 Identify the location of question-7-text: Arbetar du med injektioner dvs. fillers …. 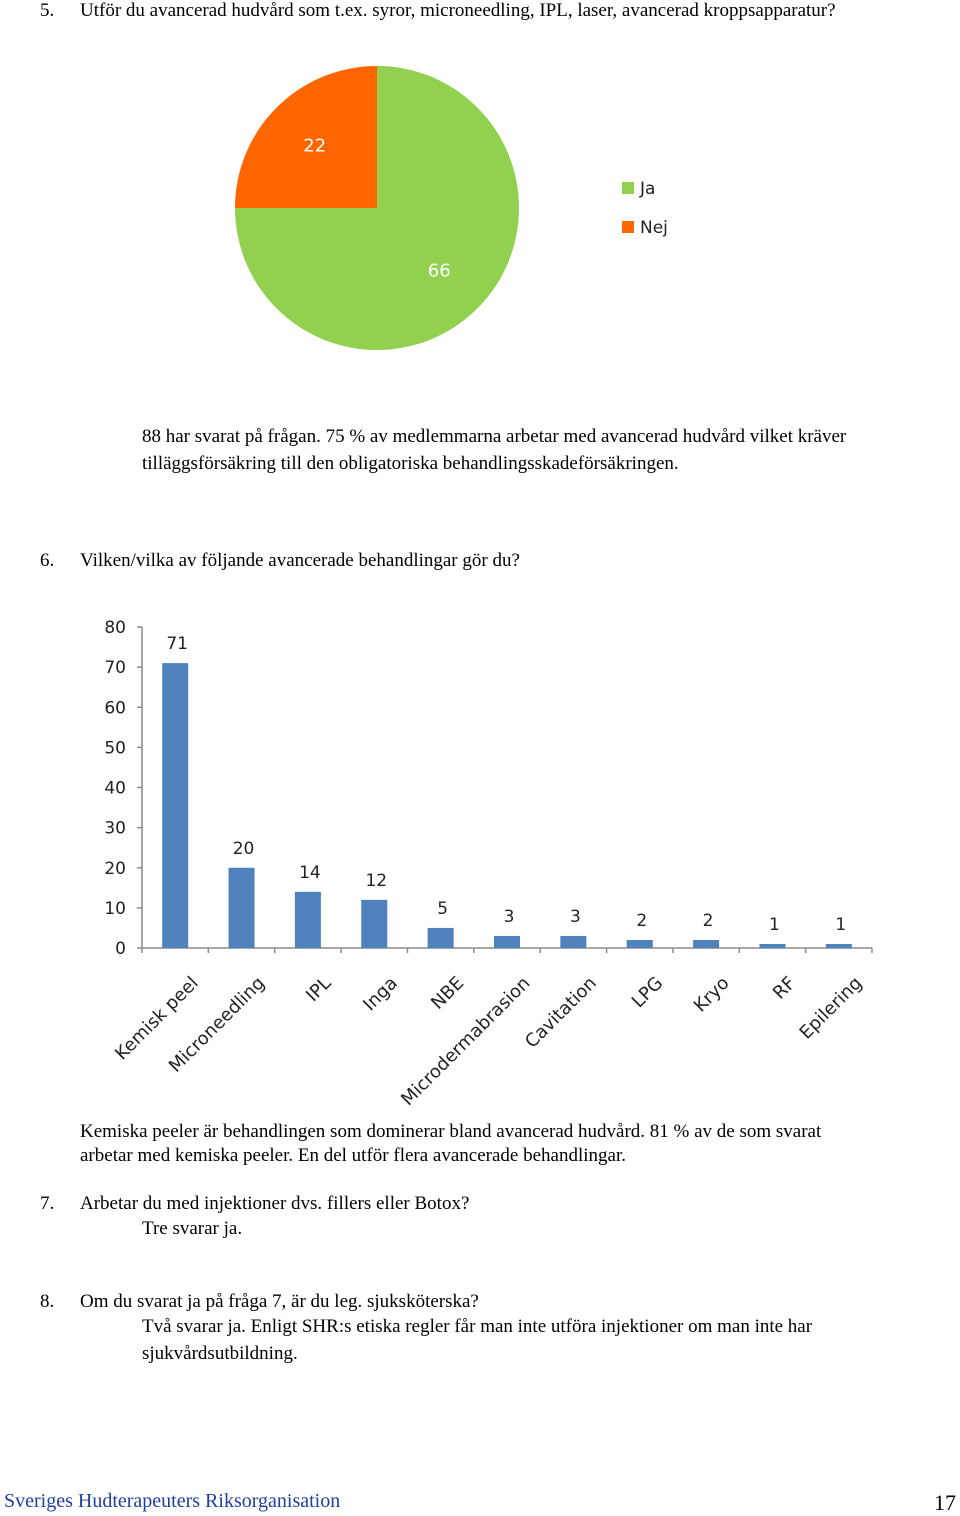
(275, 1203).